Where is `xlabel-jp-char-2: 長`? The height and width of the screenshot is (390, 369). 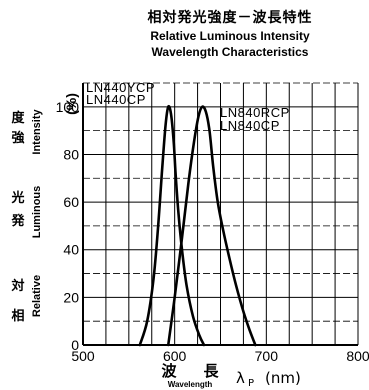
xlabel-jp-char-2: 長 is located at coordinates (211, 371).